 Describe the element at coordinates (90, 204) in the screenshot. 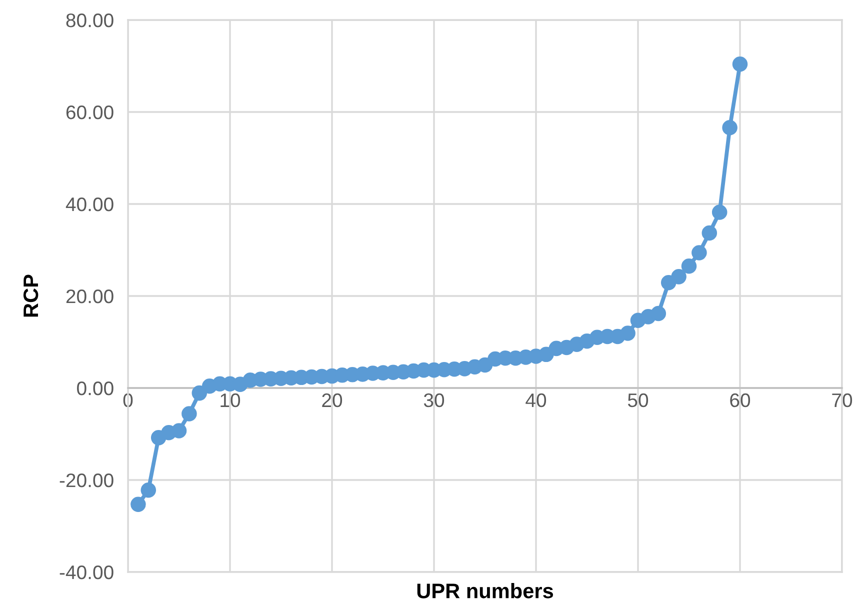

I see `y-tick-label: 40.00` at that location.